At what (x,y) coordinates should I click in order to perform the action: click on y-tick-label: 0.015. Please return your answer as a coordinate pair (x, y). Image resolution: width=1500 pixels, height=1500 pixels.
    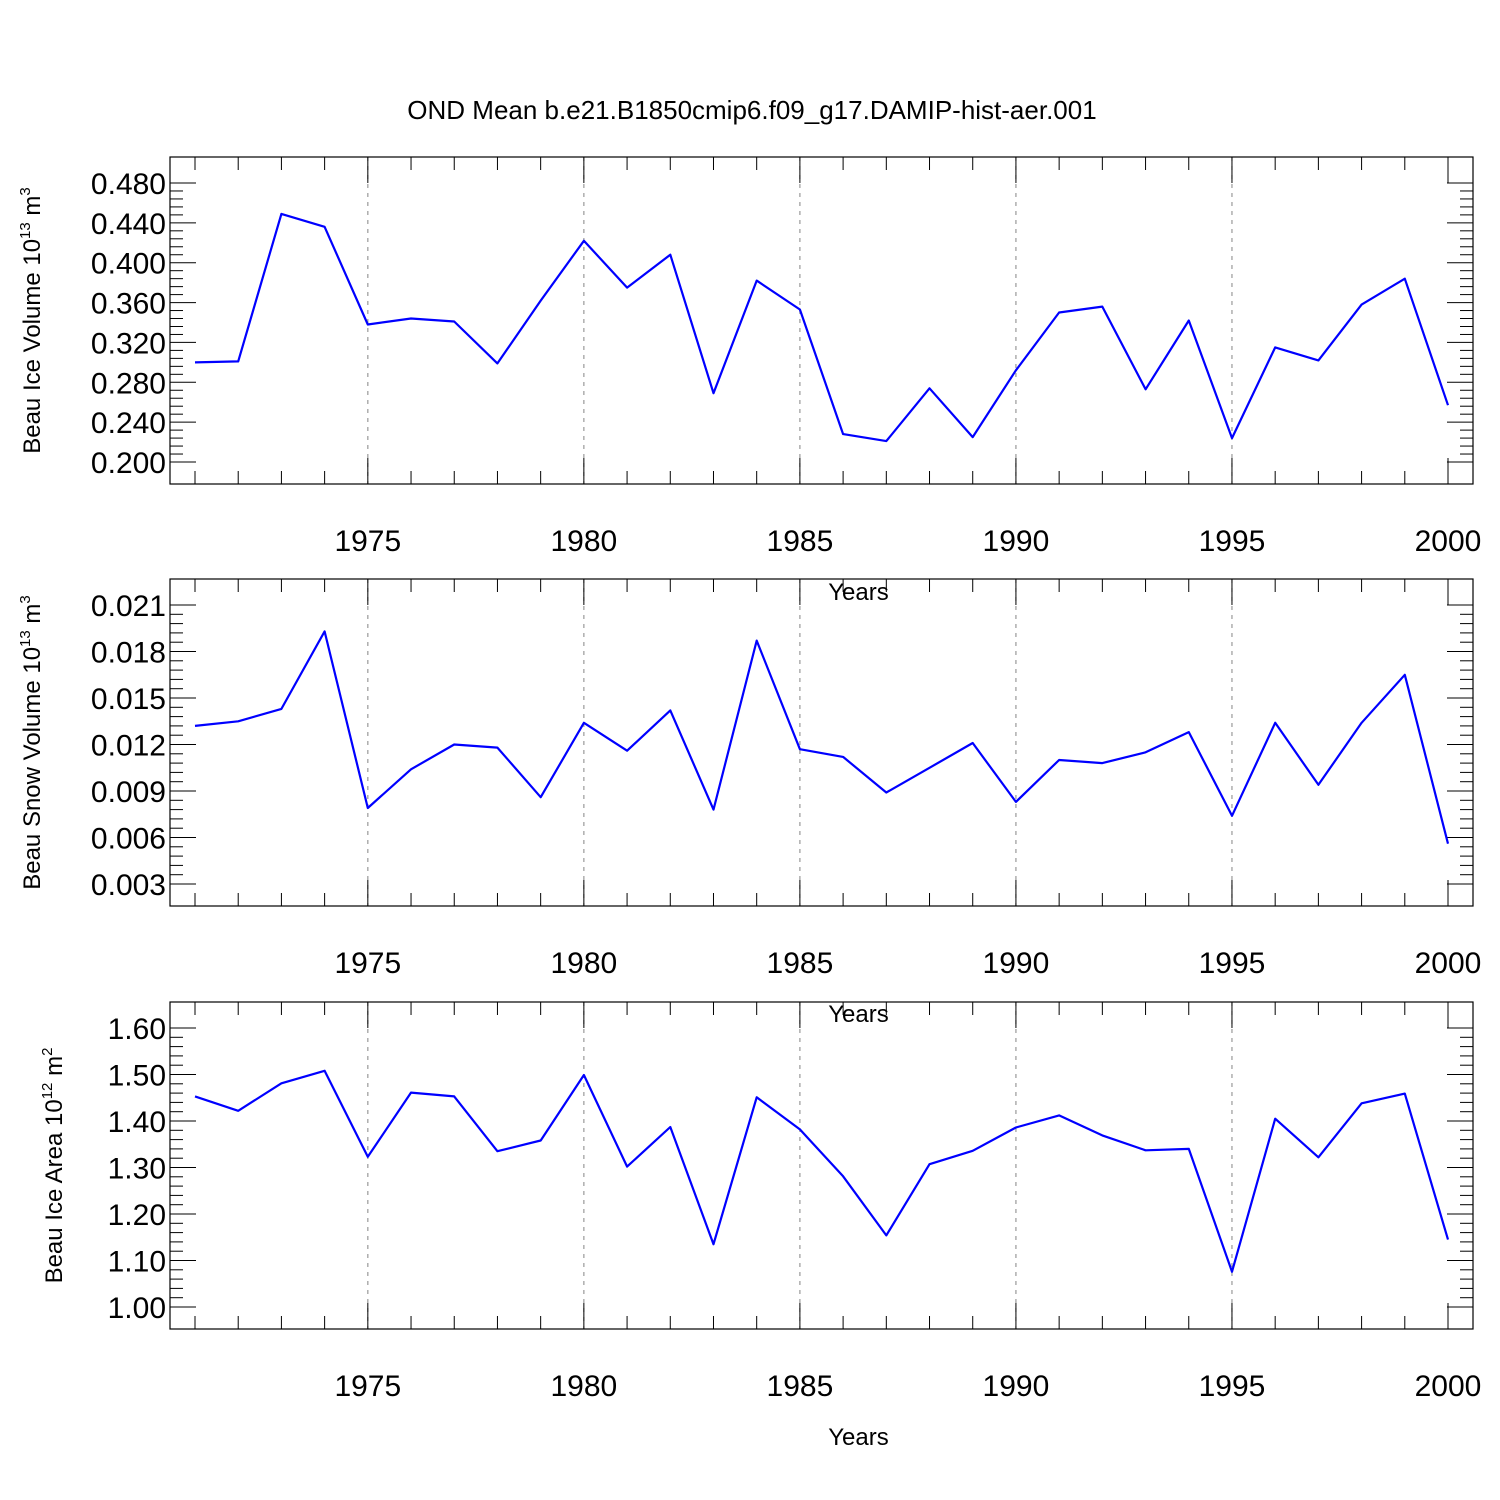
    Looking at the image, I should click on (128, 699).